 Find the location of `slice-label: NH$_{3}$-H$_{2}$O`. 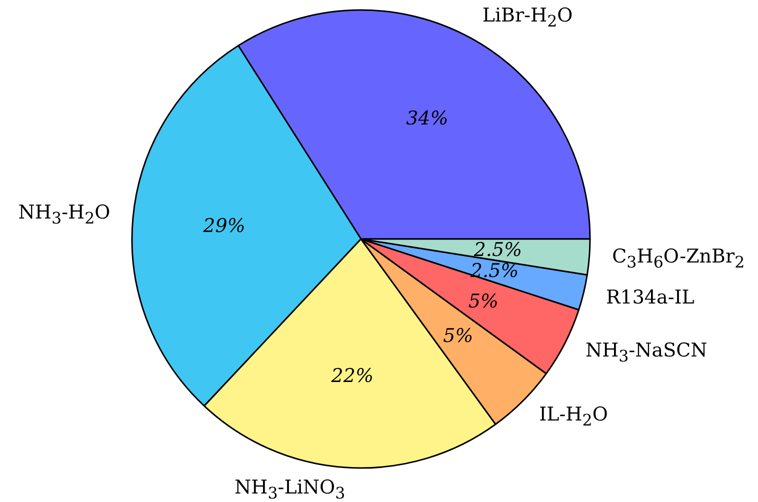

slice-label: NH$_{3}$-H$_{2}$O is located at coordinates (64, 215).